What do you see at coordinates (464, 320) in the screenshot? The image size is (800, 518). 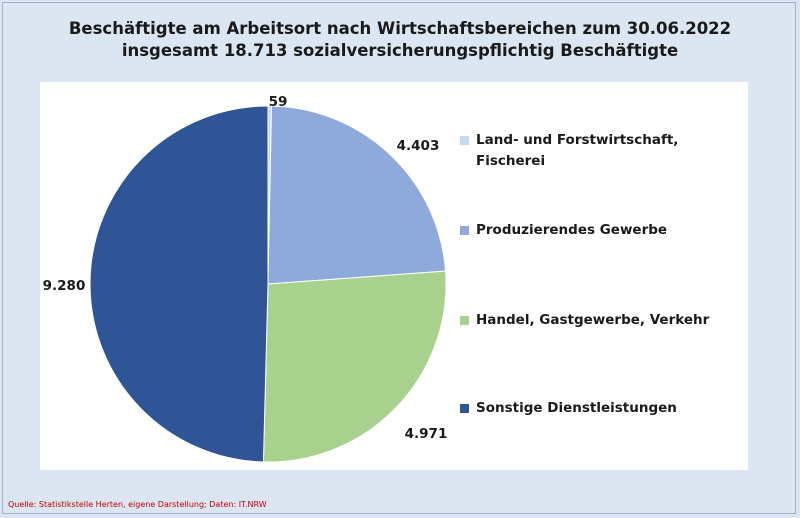 I see `legend-swatch-handel` at bounding box center [464, 320].